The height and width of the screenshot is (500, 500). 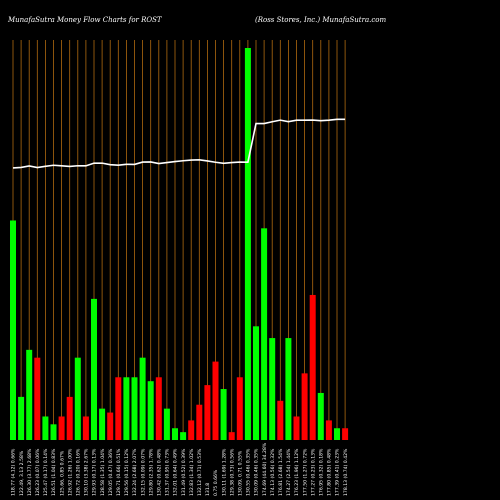 What do you see at coordinates (38, 472) in the screenshot?
I see `x-tick-label: 126.23 (0.07) 0.06%` at bounding box center [38, 472].